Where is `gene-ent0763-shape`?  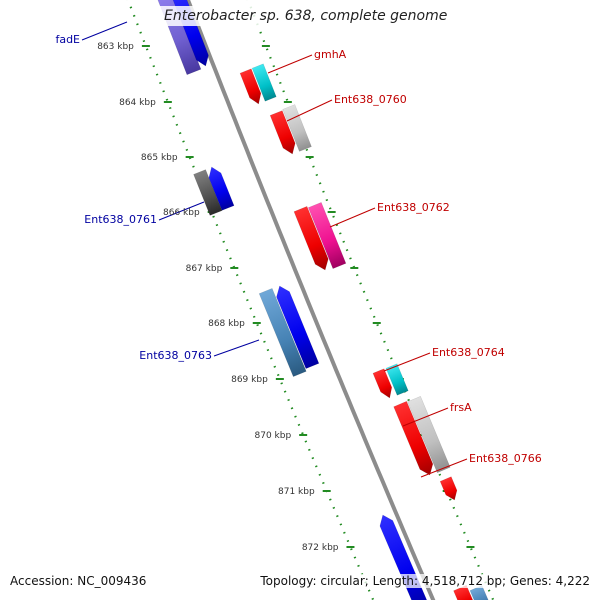
gene-ent0763-shape is located at coordinates (282, 332).